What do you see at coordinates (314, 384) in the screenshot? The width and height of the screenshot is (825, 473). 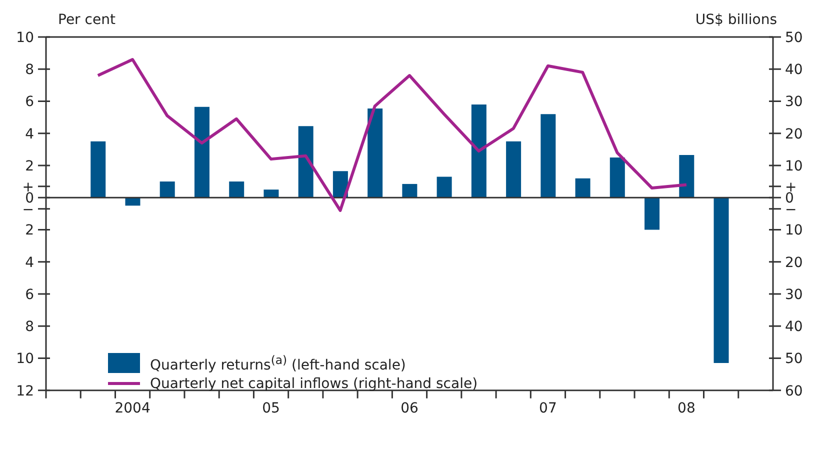 I see `legend-label: Quarterly net capital inflows (right-hand scale)` at bounding box center [314, 384].